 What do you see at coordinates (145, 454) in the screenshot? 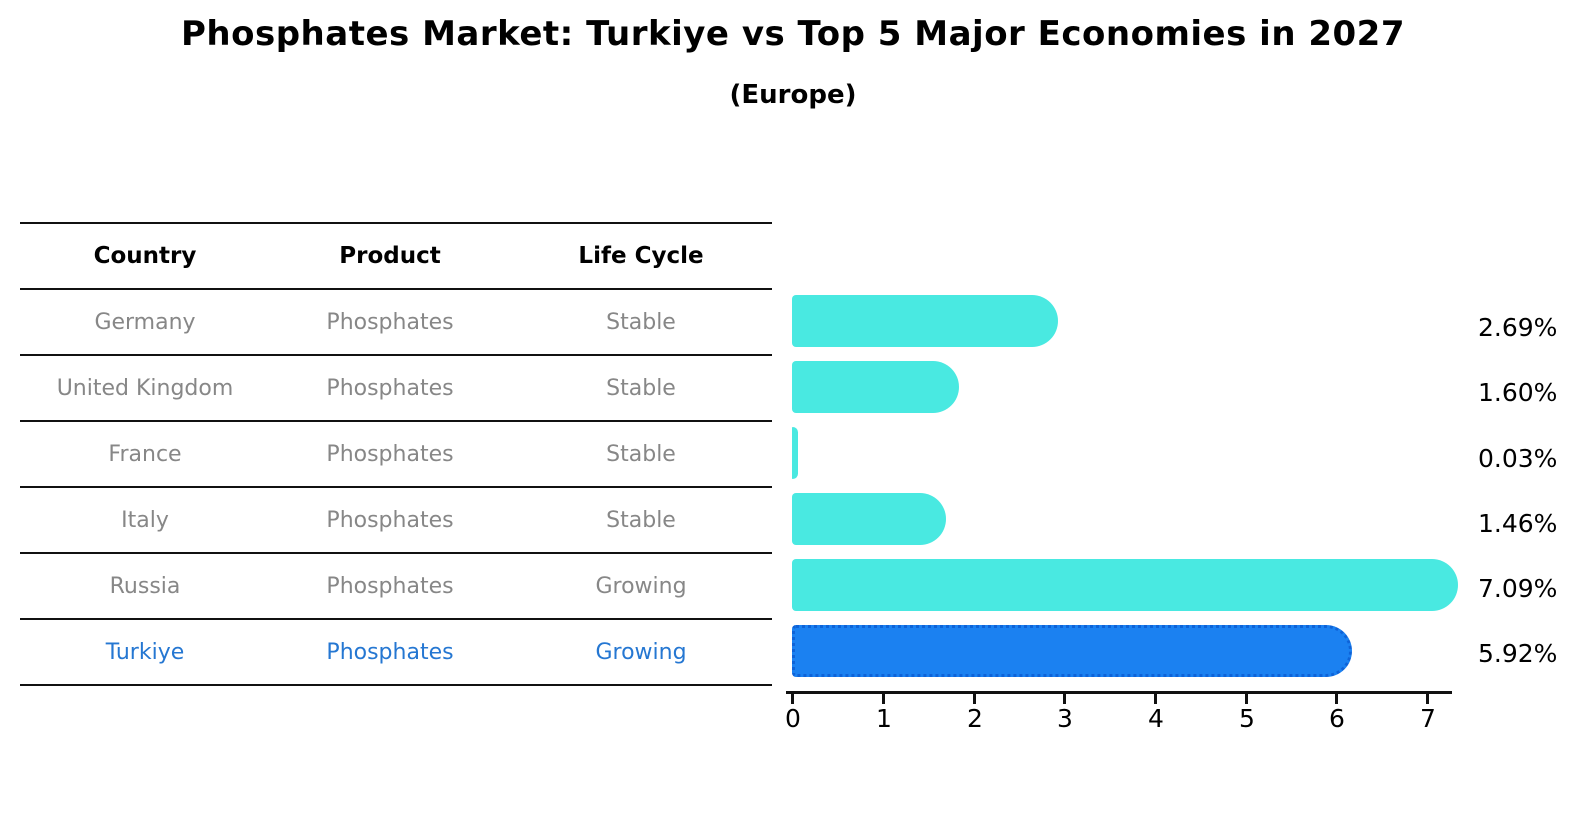
I see `country-cell: France` at bounding box center [145, 454].